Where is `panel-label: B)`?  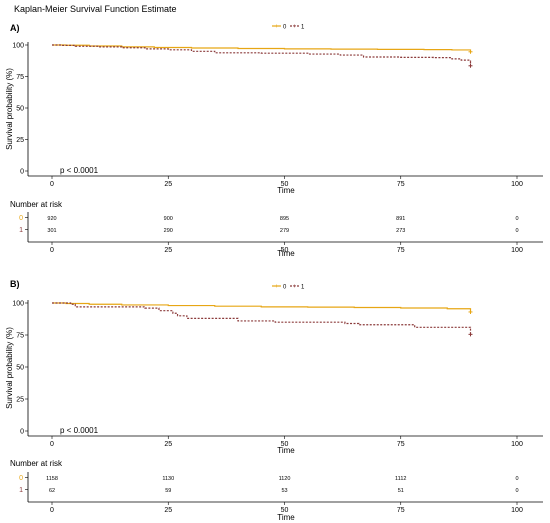 panel-label: B) is located at coordinates (15, 284).